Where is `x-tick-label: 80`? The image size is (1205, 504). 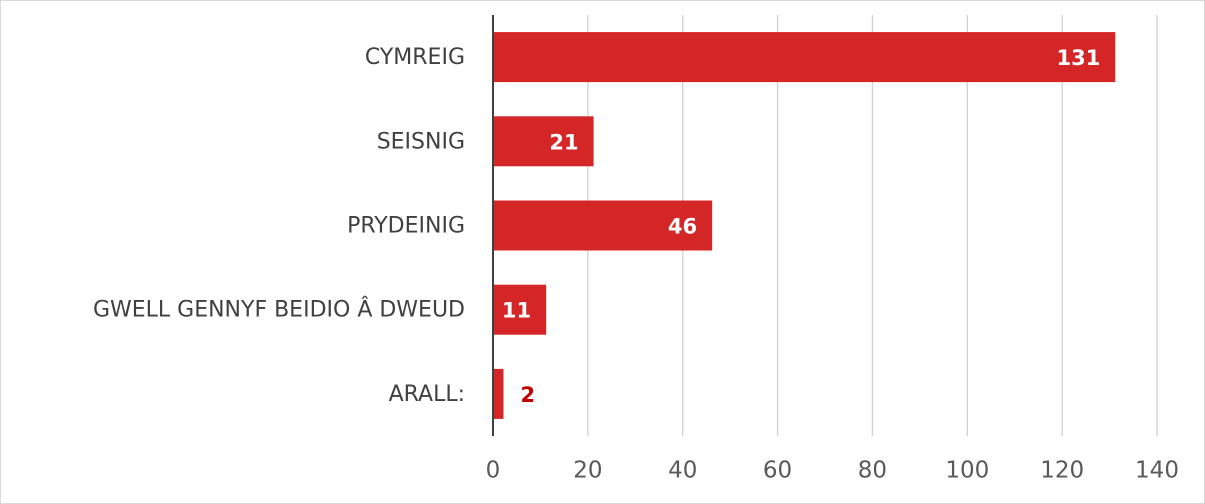 x-tick-label: 80 is located at coordinates (872, 471).